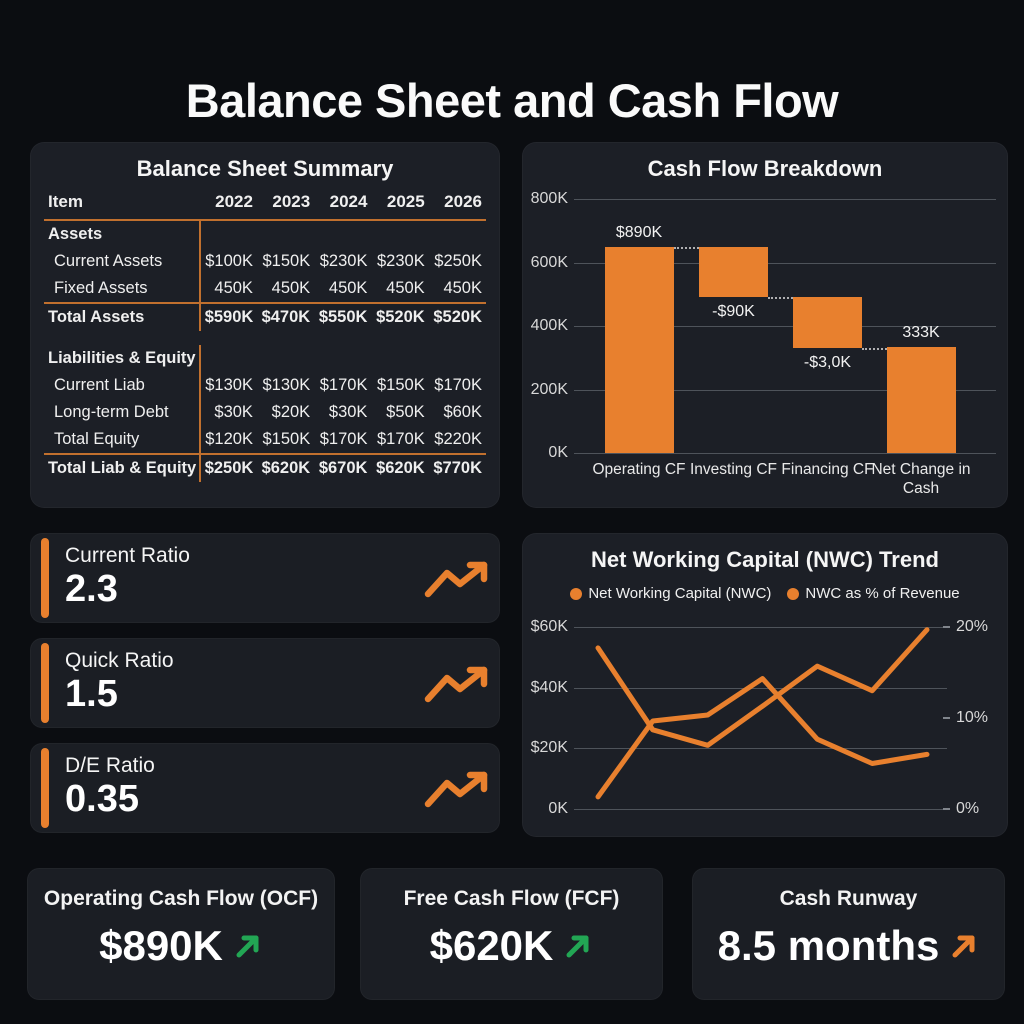  Describe the element at coordinates (680, 593) in the screenshot. I see `legend-label: Net Working Capital (NWC)` at that location.